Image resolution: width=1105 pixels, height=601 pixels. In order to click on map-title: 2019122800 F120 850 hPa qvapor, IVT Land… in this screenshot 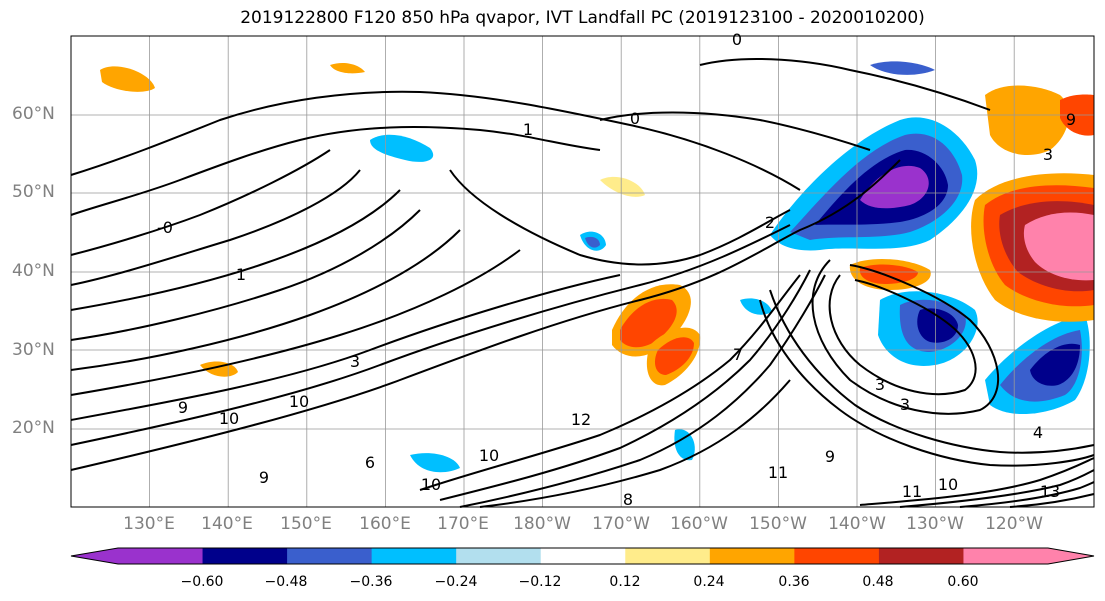, I will do `click(582, 18)`.